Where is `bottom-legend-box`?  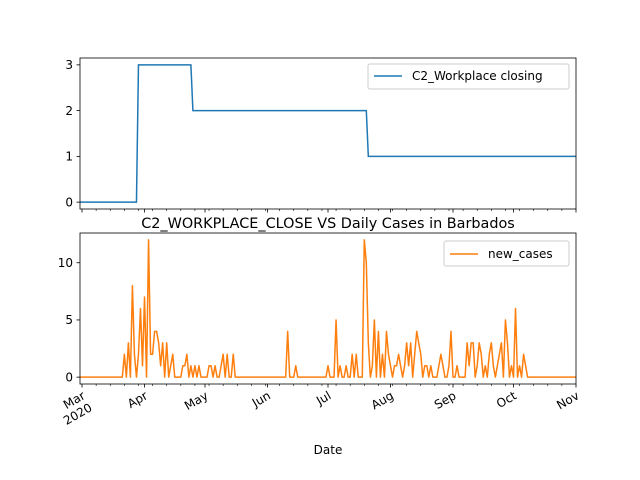
bottom-legend-box is located at coordinates (506, 253).